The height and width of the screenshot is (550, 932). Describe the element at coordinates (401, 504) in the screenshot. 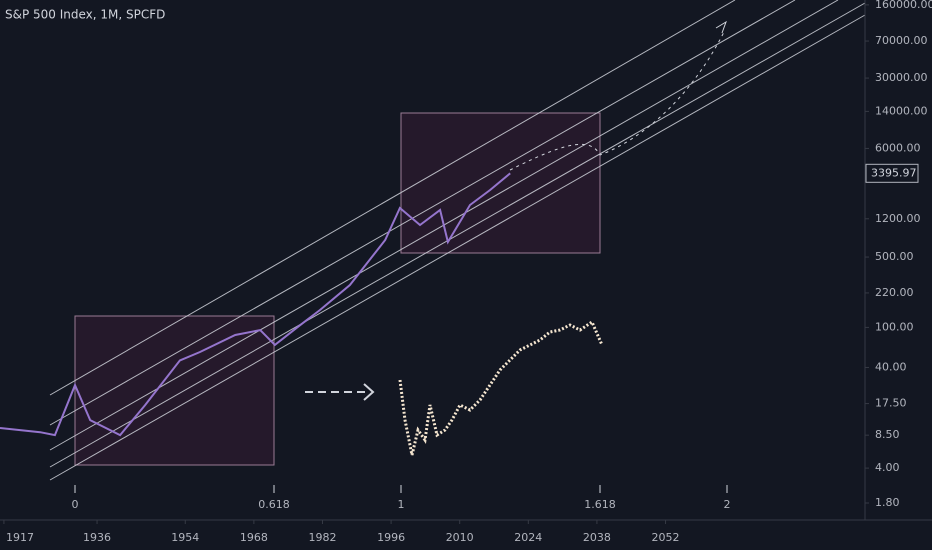

I see `fib-label: 1` at that location.